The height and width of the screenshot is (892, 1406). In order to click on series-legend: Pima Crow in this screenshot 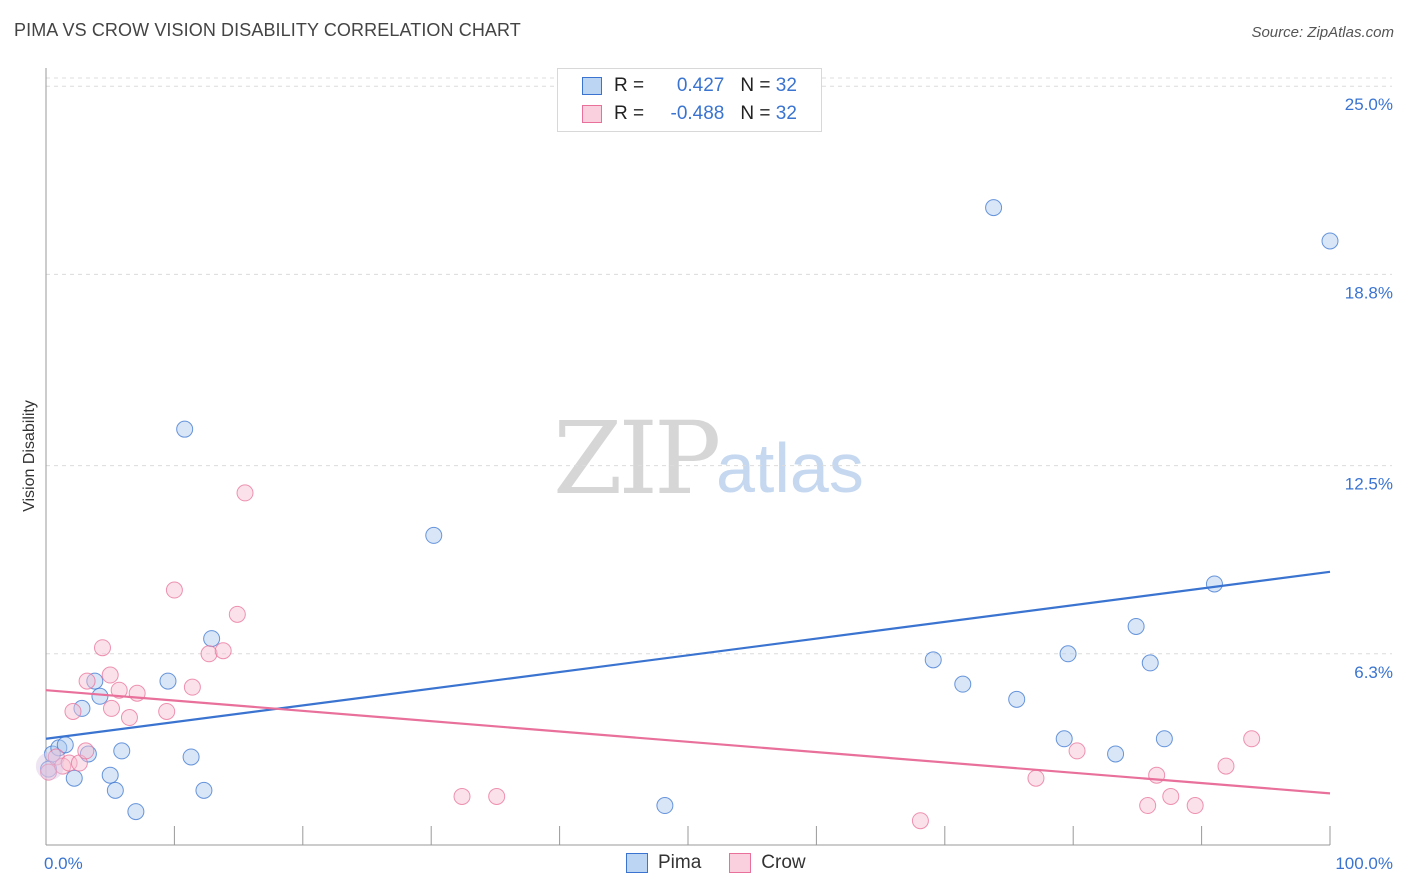, I will do `click(730, 863)`.